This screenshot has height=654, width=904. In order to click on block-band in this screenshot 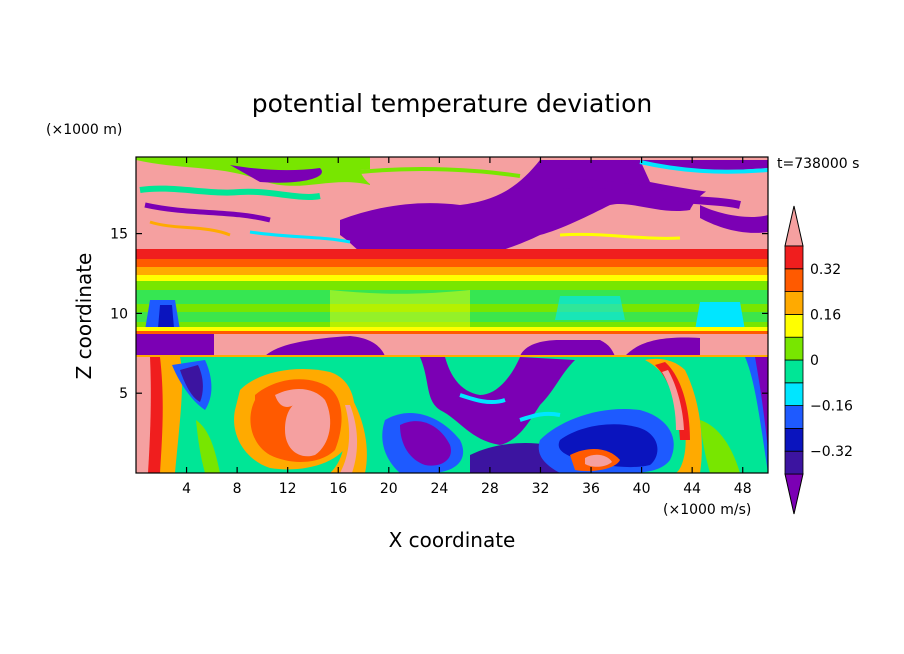, I will do `click(452, 345)`.